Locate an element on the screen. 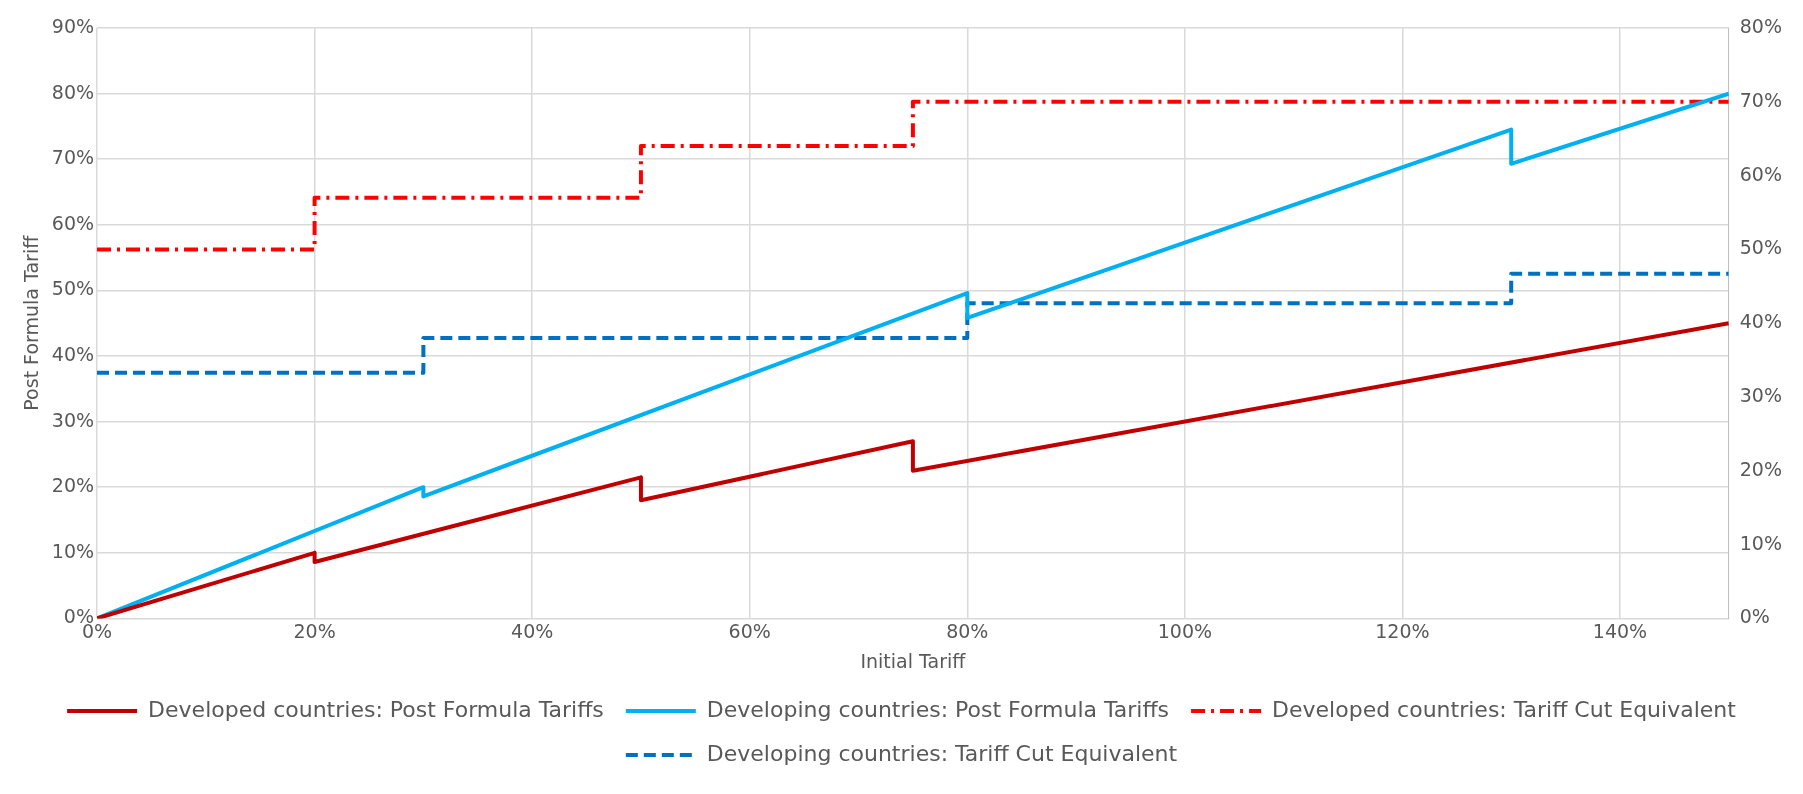 This screenshot has width=1803, height=794. y-tick-label: 10% is located at coordinates (73, 550).